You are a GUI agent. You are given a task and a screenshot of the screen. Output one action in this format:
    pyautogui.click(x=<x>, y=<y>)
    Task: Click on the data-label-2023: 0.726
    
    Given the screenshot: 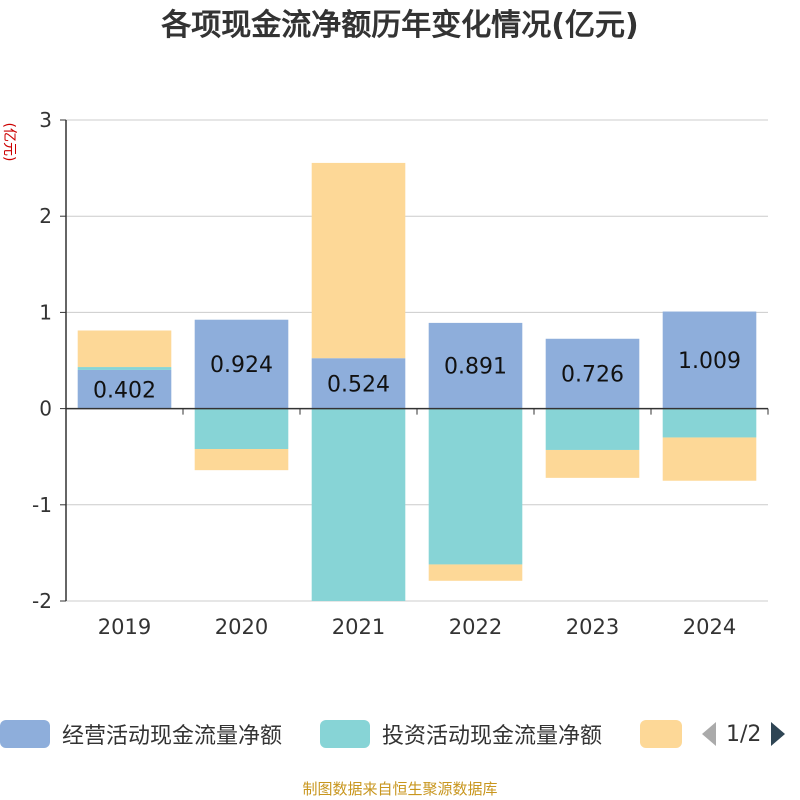 What is the action you would take?
    pyautogui.click(x=592, y=375)
    